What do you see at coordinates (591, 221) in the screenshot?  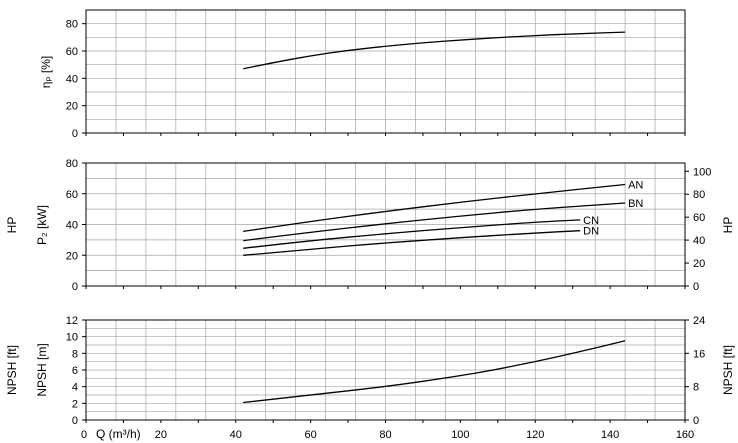 I see `series-label-cn: CN` at bounding box center [591, 221].